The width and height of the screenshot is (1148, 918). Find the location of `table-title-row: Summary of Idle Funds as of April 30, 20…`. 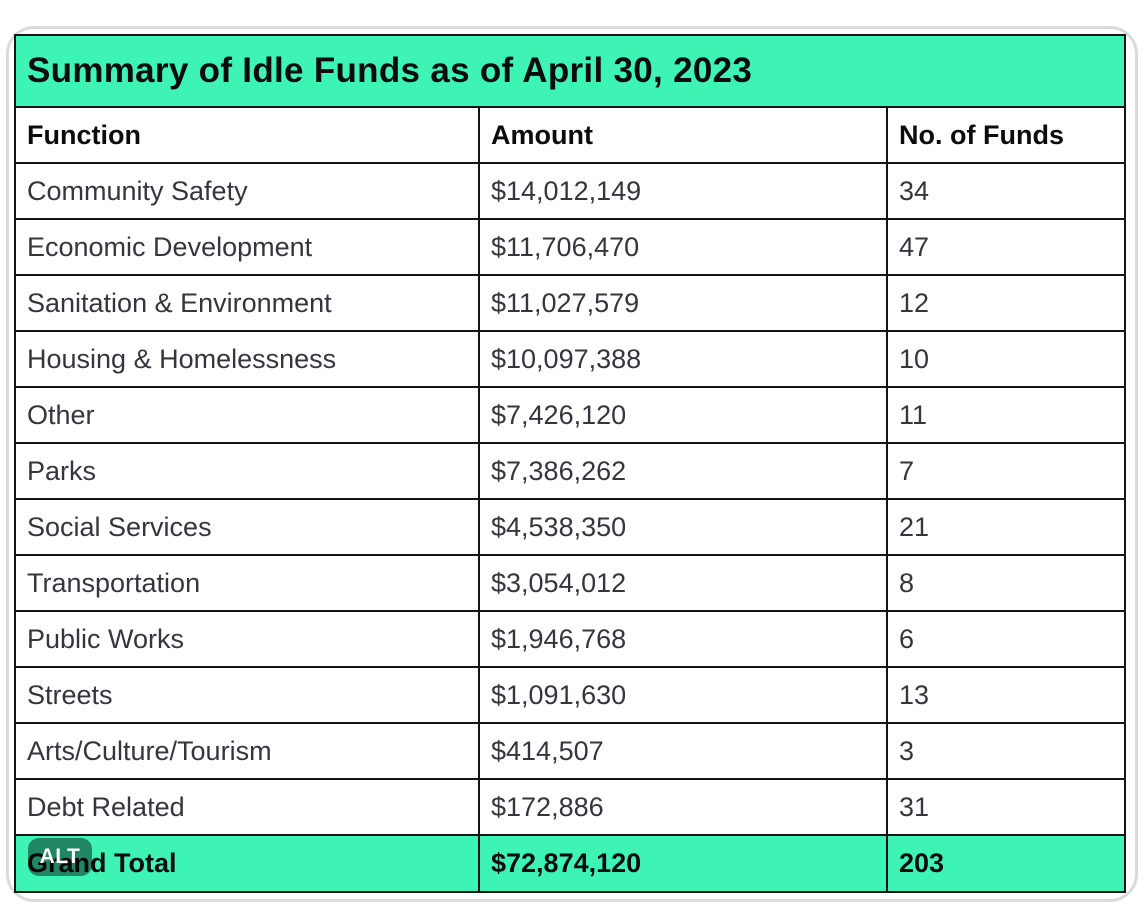

table-title-row: Summary of Idle Funds as of April 30, 20… is located at coordinates (570, 71).